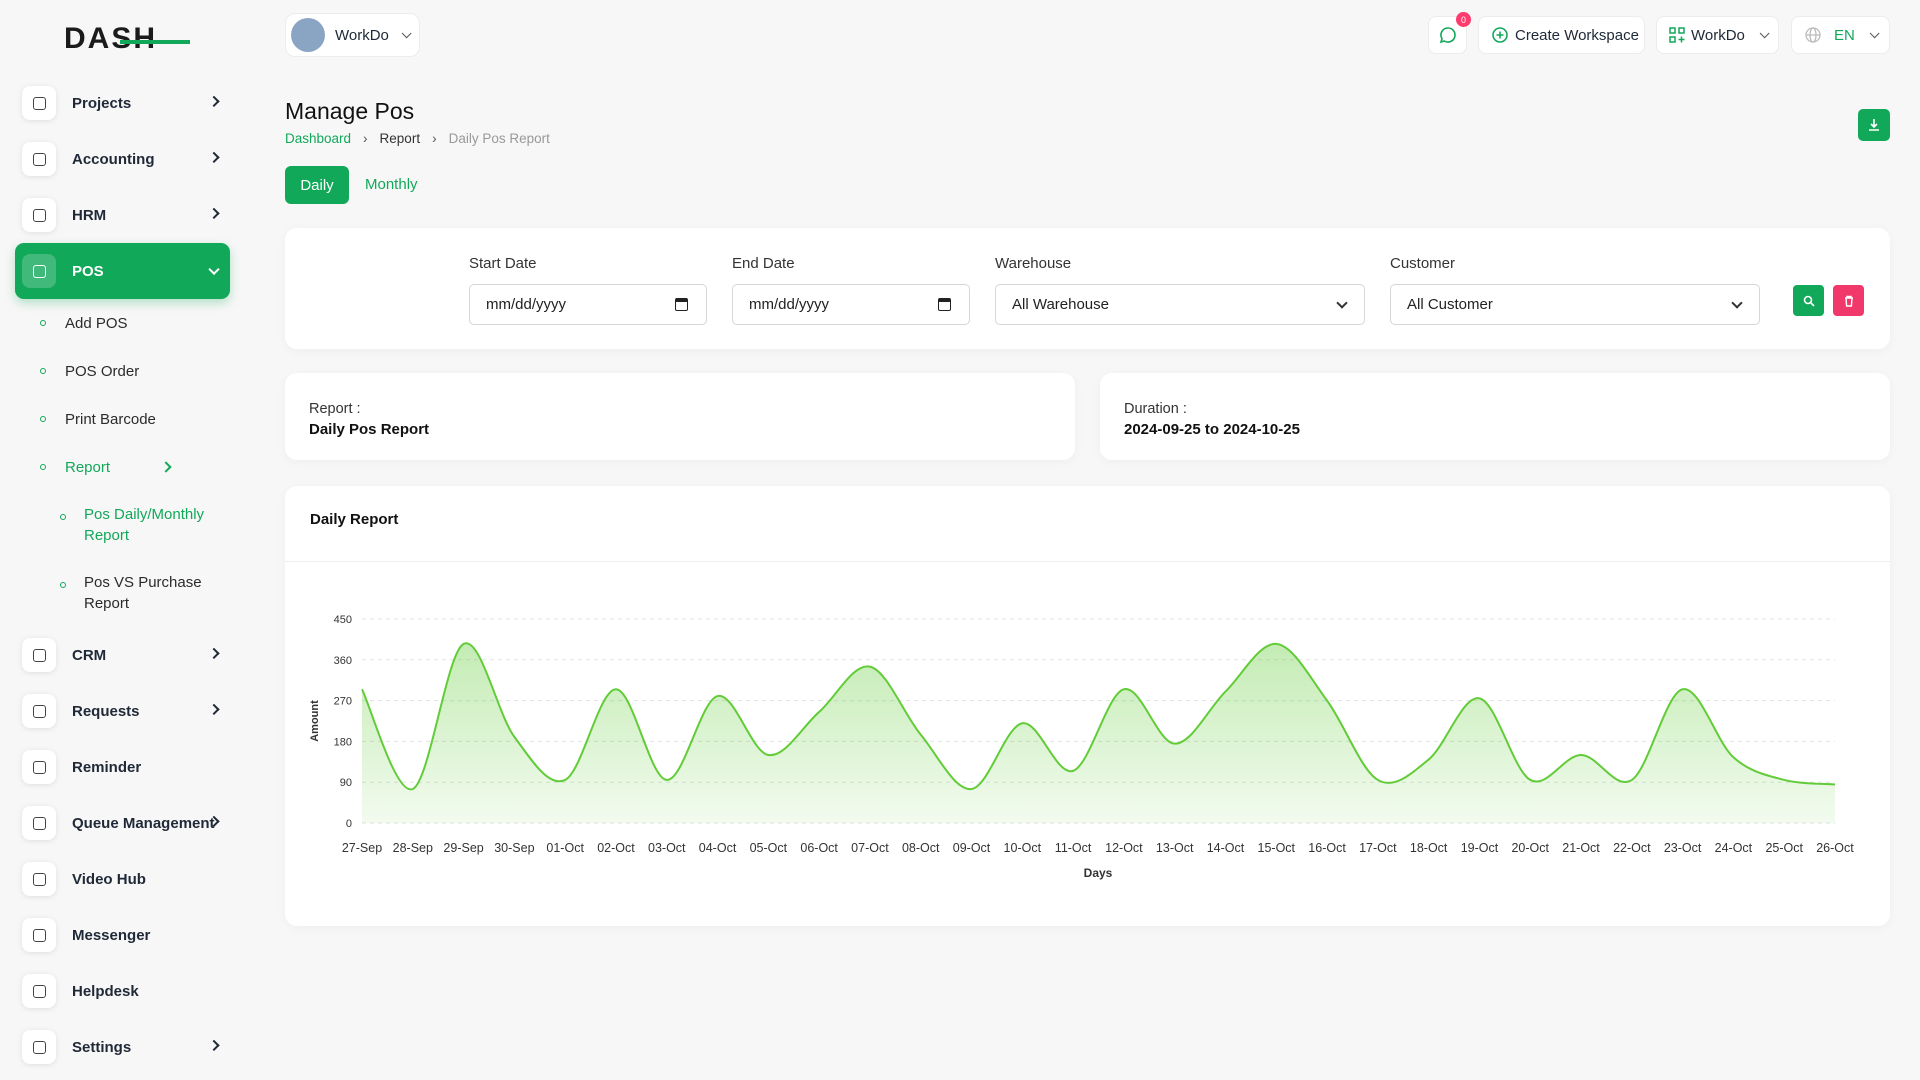  I want to click on download-icon, so click(1874, 125).